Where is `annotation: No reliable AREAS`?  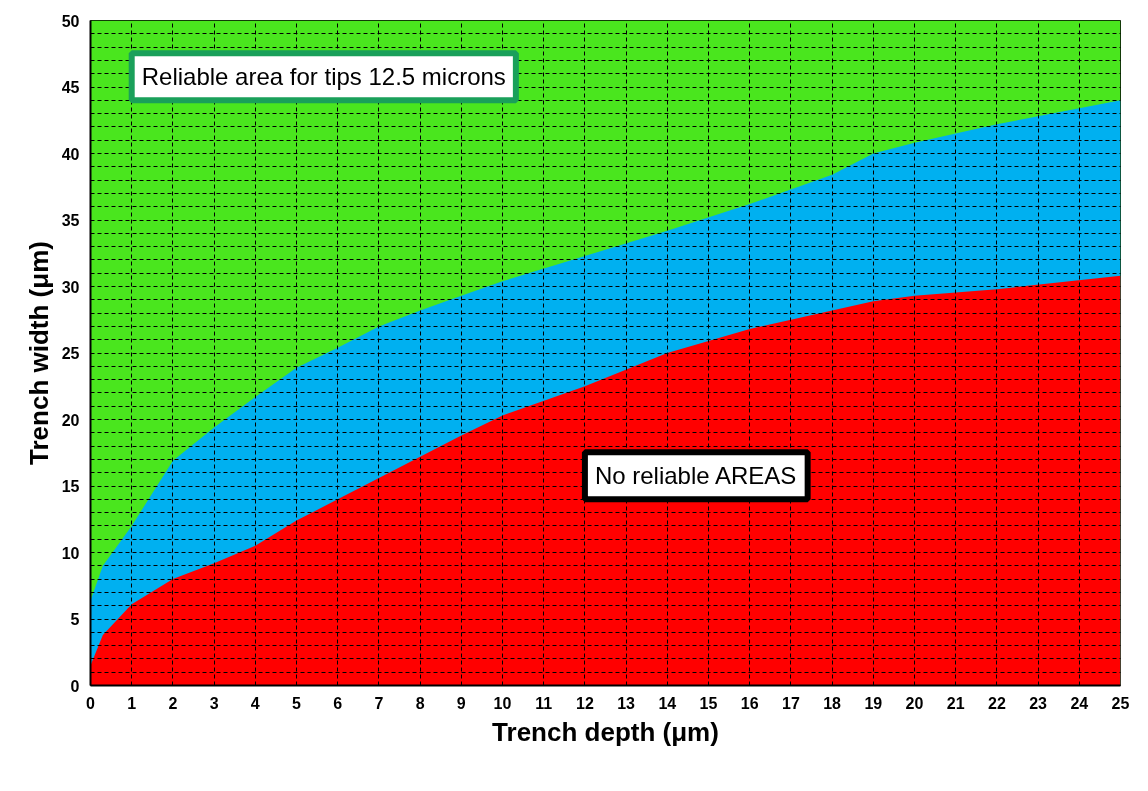 annotation: No reliable AREAS is located at coordinates (695, 476).